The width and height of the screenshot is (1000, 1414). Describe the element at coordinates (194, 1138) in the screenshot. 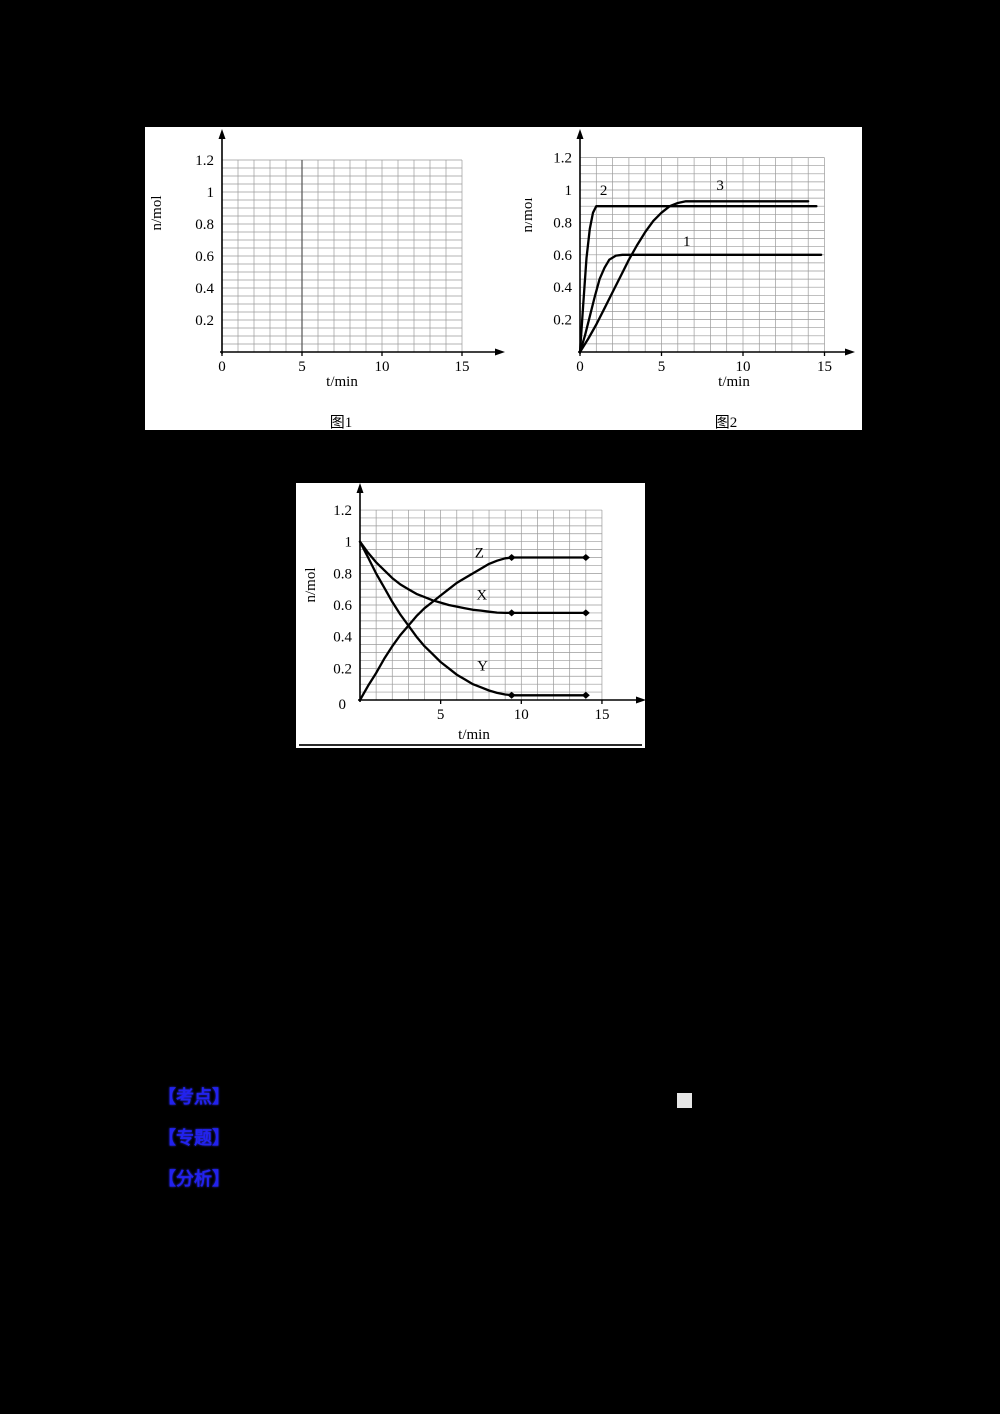

I see `annotation-label-zhuanti: 【专题】` at that location.